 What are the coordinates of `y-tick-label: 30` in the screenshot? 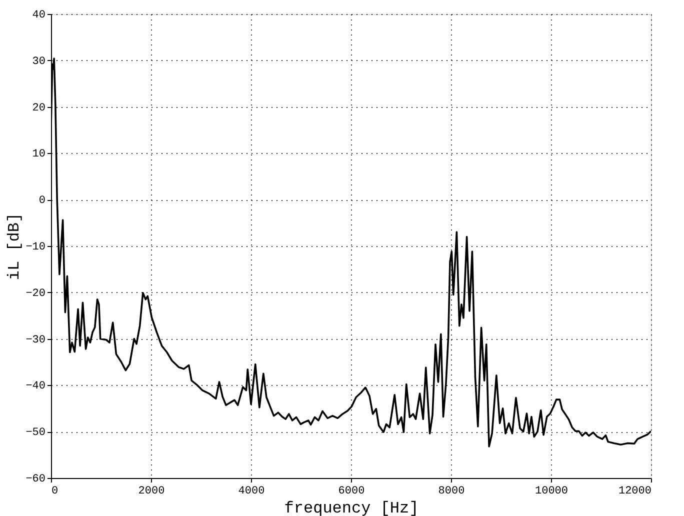 It's located at (39, 62).